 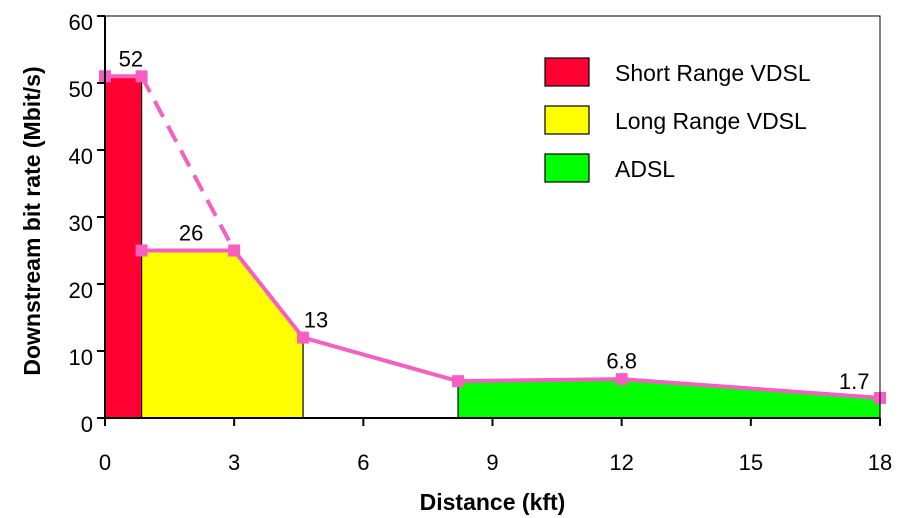 What do you see at coordinates (191, 232) in the screenshot?
I see `data-label: 26` at bounding box center [191, 232].